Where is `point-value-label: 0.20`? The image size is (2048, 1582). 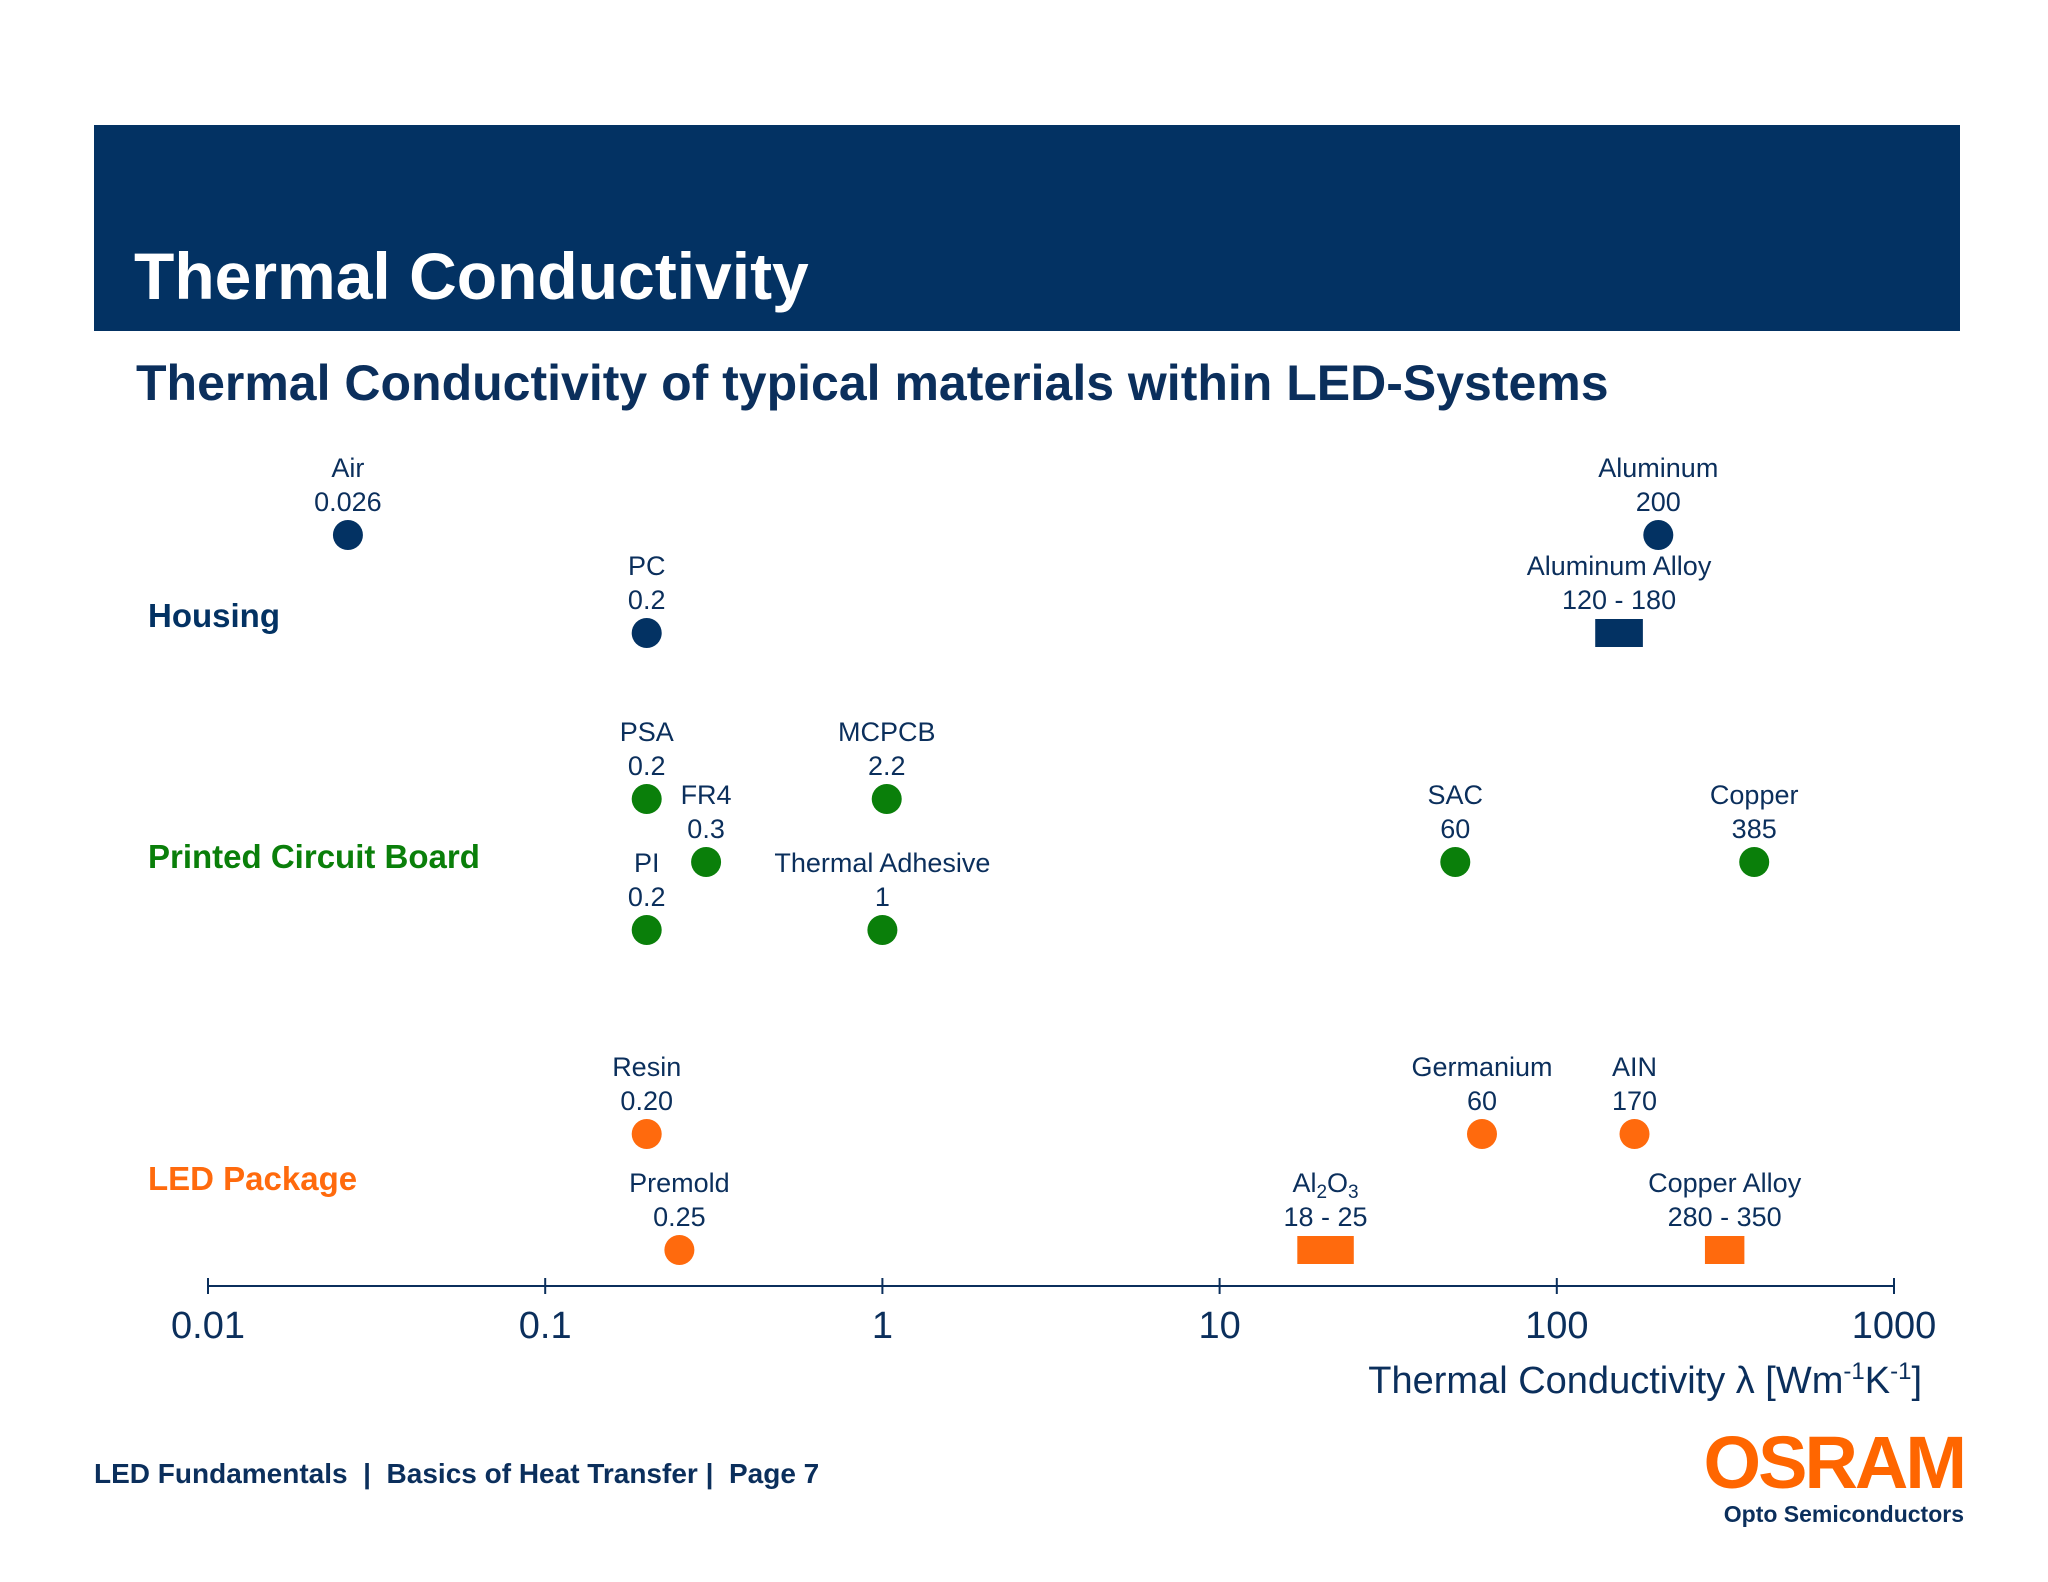 point-value-label: 0.20 is located at coordinates (646, 1101).